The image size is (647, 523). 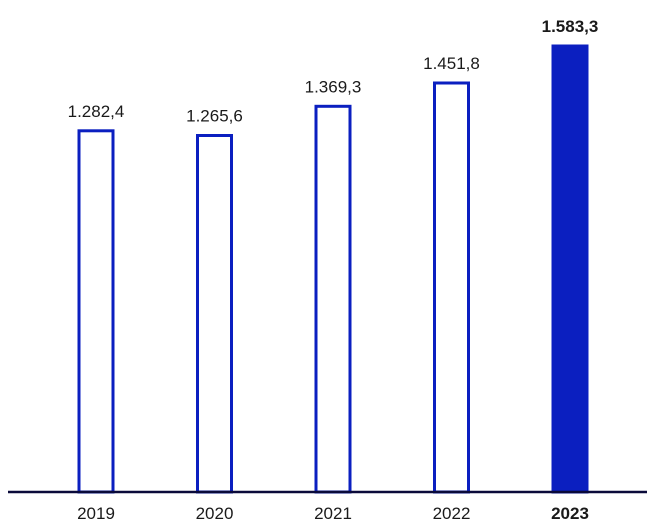 What do you see at coordinates (96, 311) in the screenshot?
I see `bar-2019` at bounding box center [96, 311].